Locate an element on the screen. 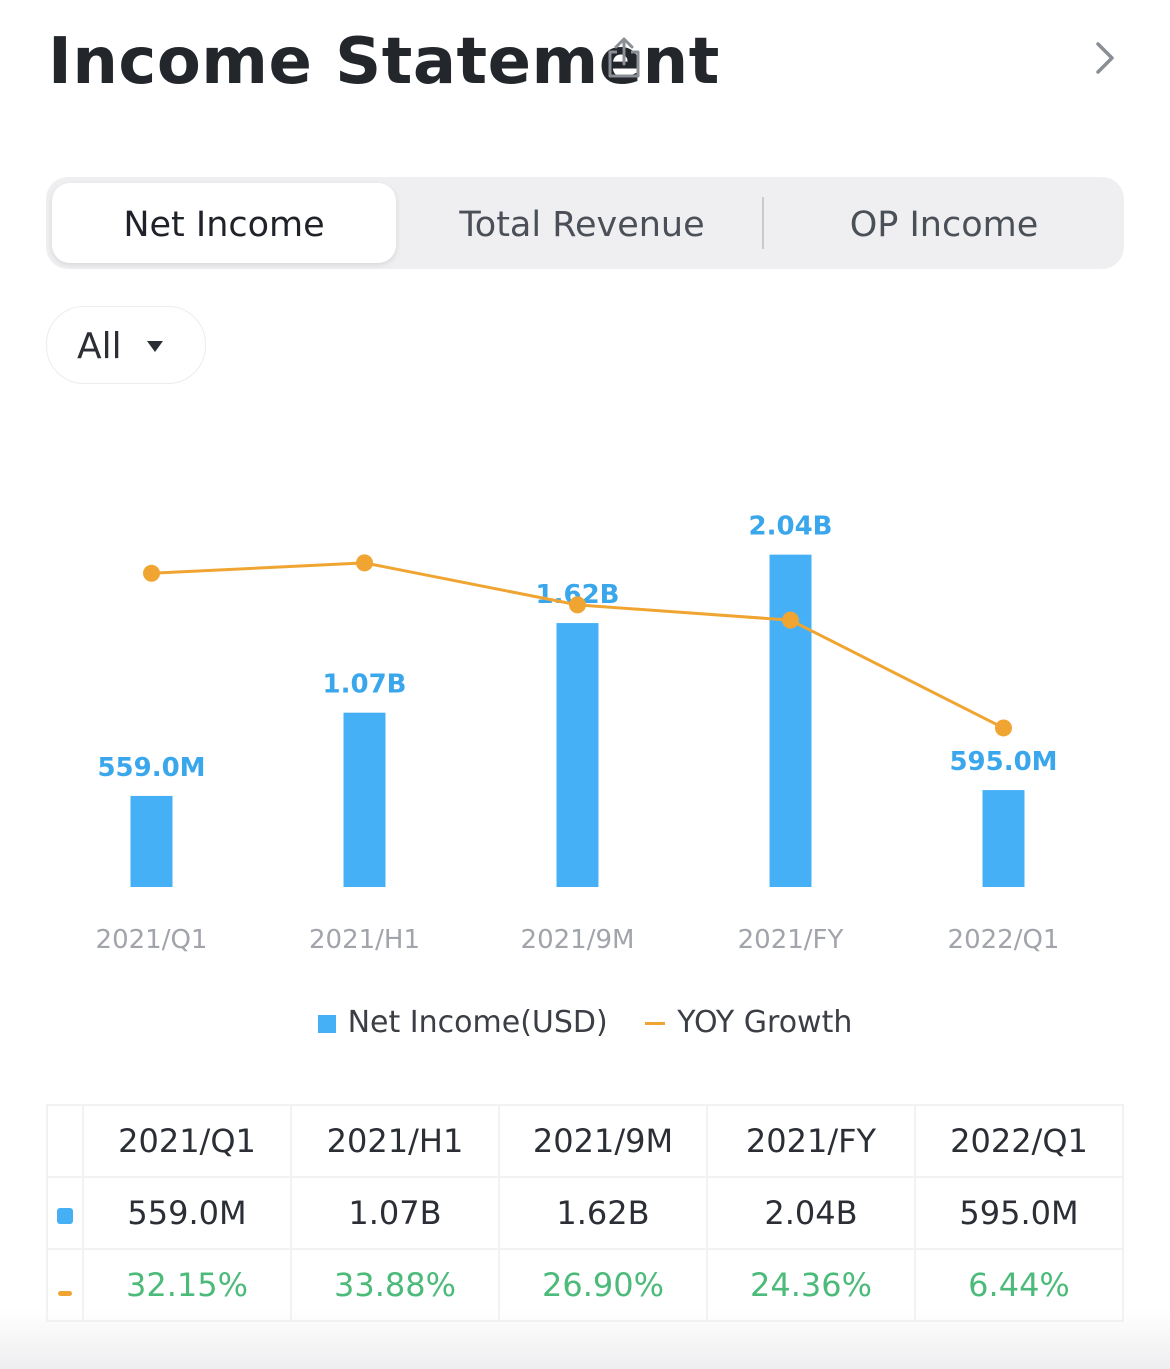  chart-legend: Net Income(USD) YOY Growth is located at coordinates (585, 1026).